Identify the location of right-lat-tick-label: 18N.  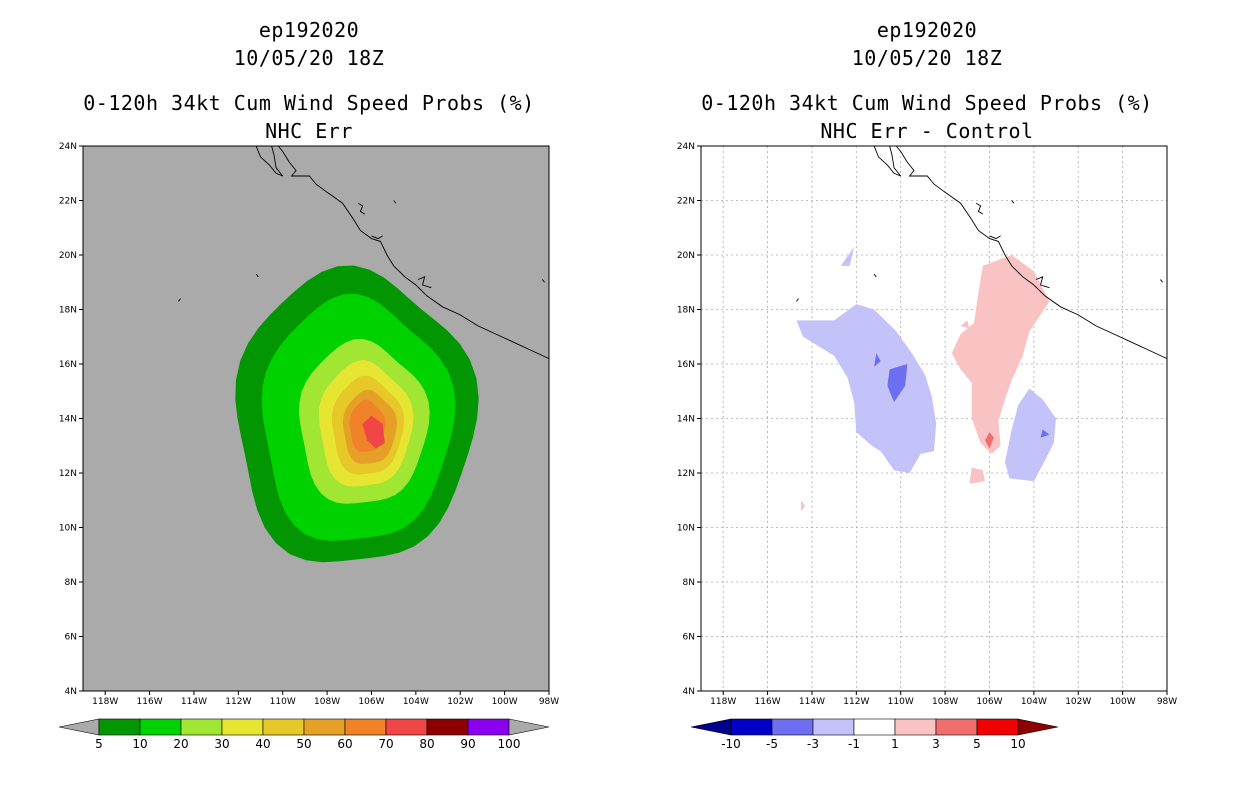
(686, 311).